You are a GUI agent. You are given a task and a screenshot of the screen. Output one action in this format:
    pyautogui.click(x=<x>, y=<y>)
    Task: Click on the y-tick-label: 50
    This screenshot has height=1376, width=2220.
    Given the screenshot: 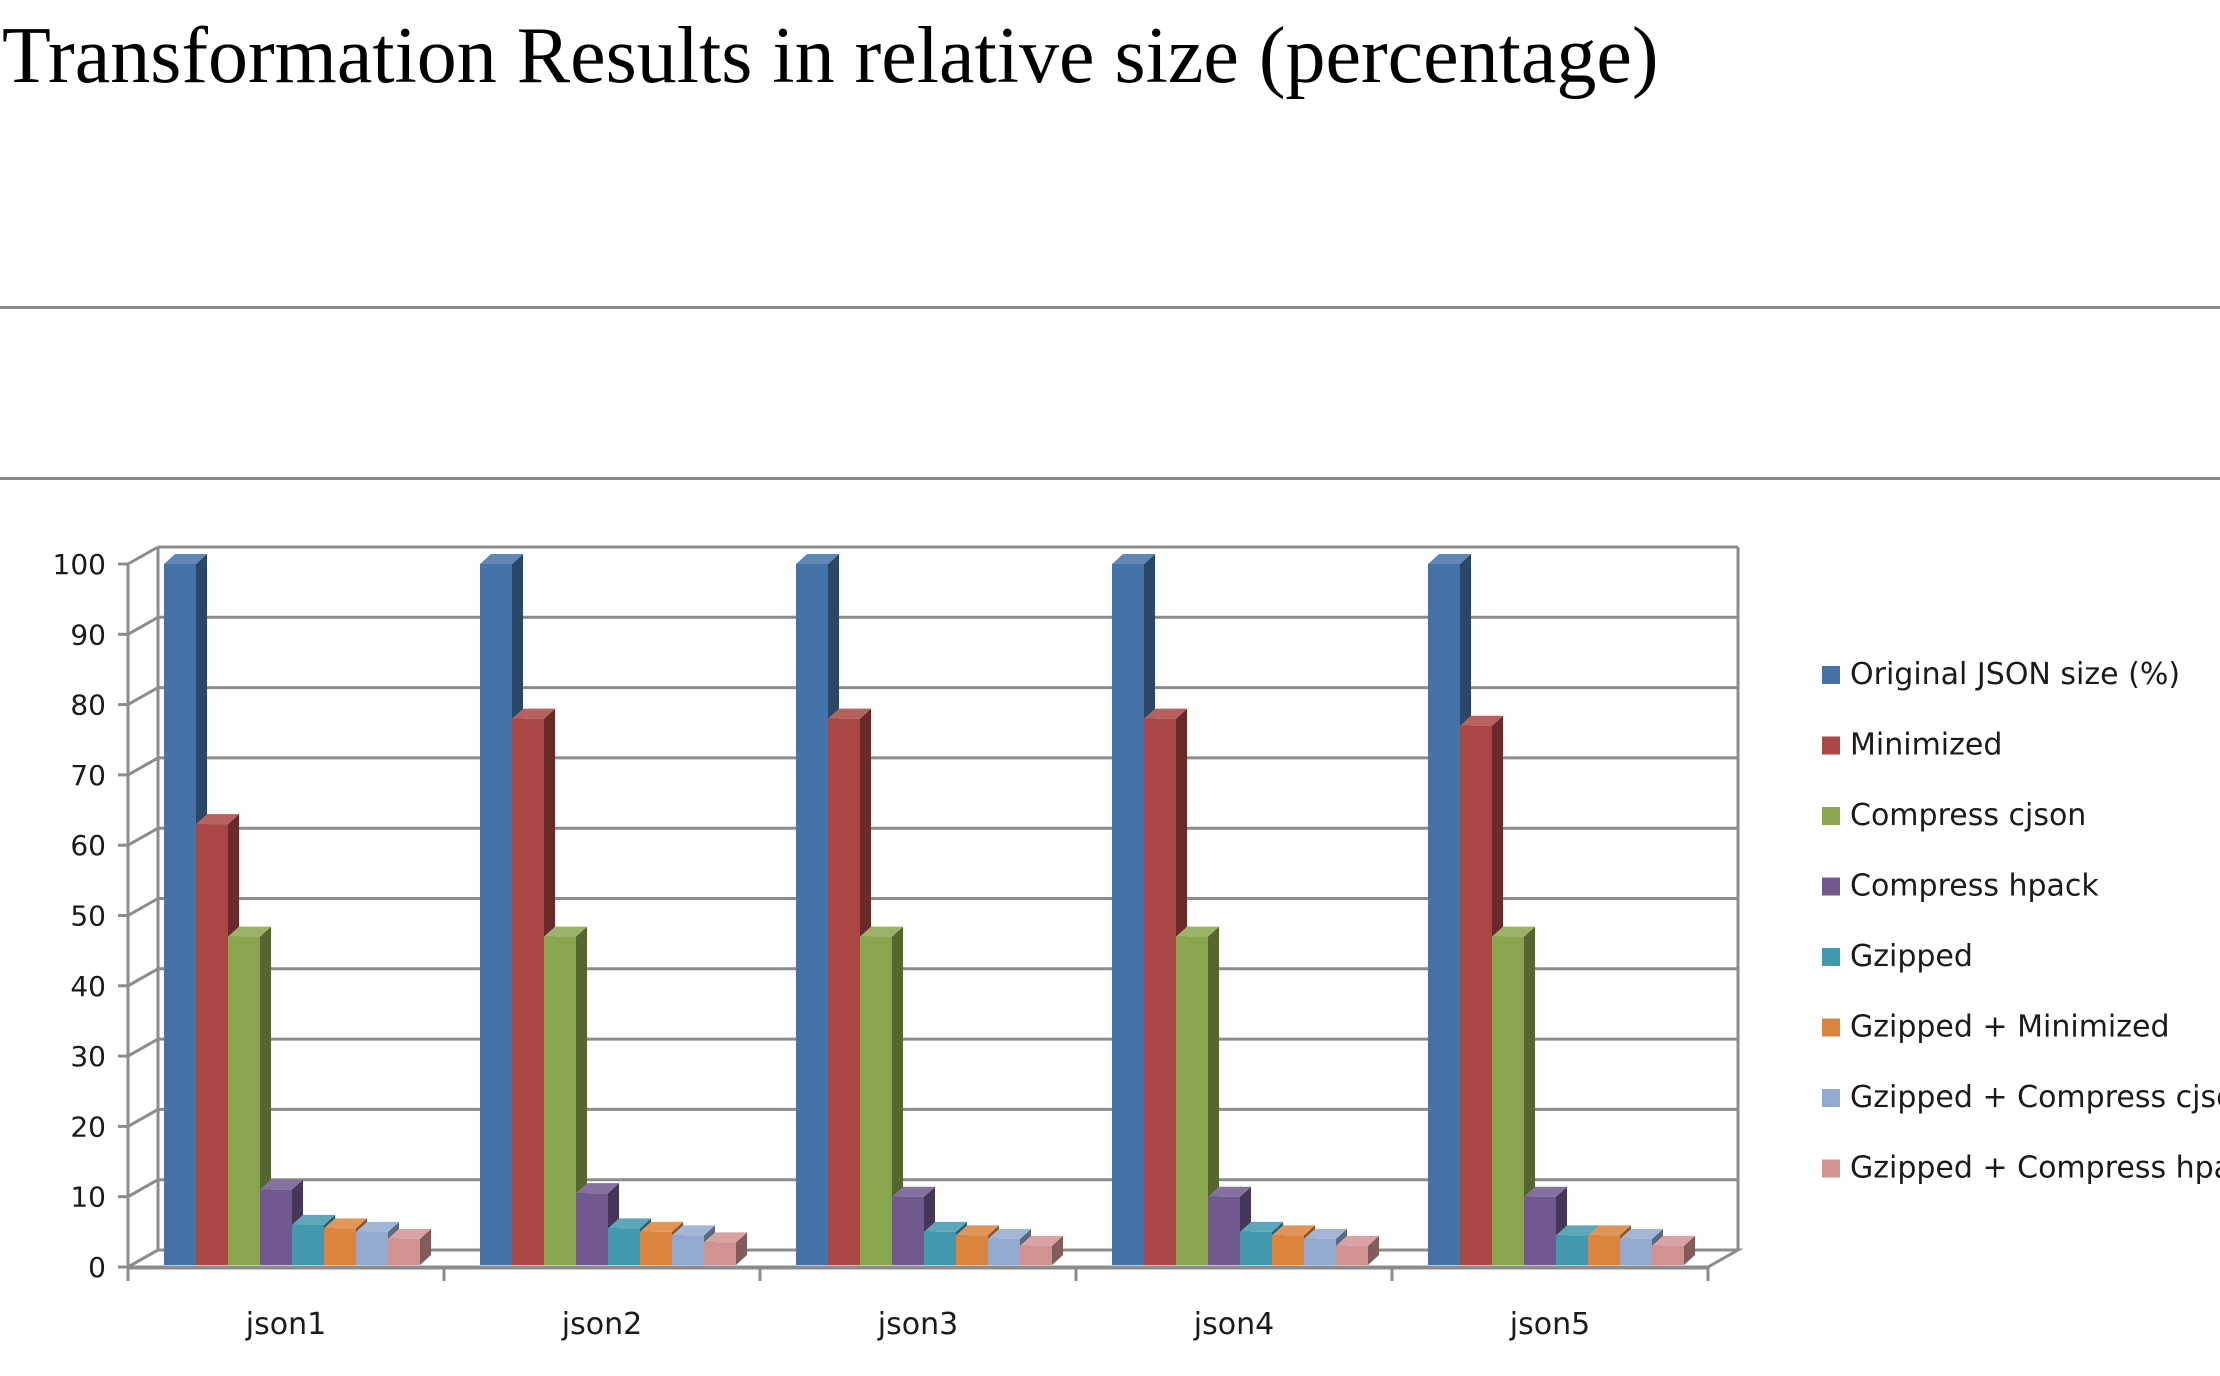 What is the action you would take?
    pyautogui.click(x=88, y=916)
    